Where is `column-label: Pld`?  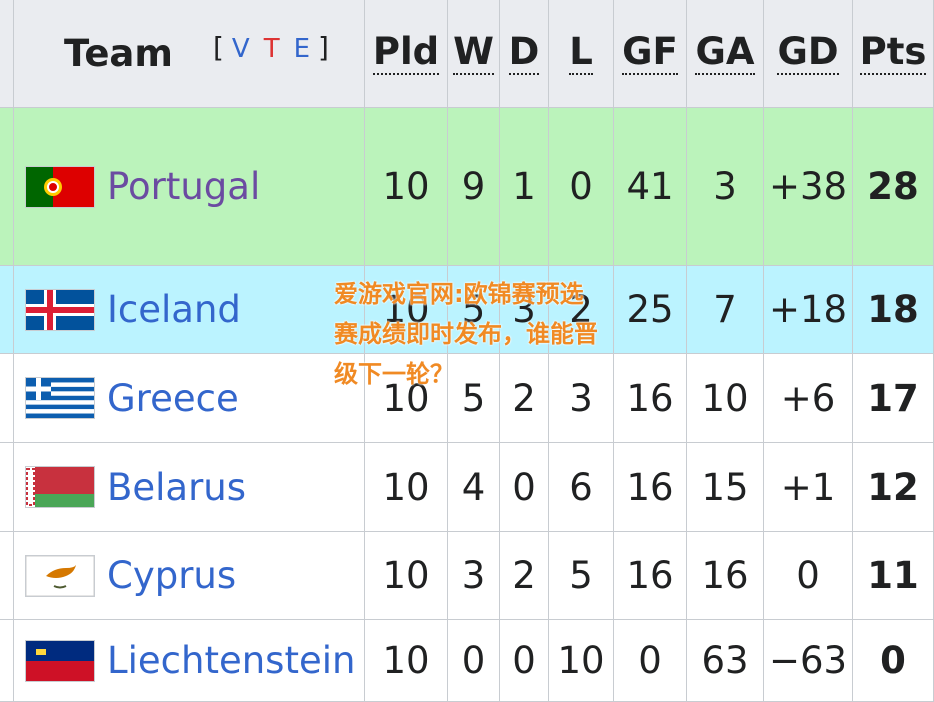
column-label: Pld is located at coordinates (406, 52).